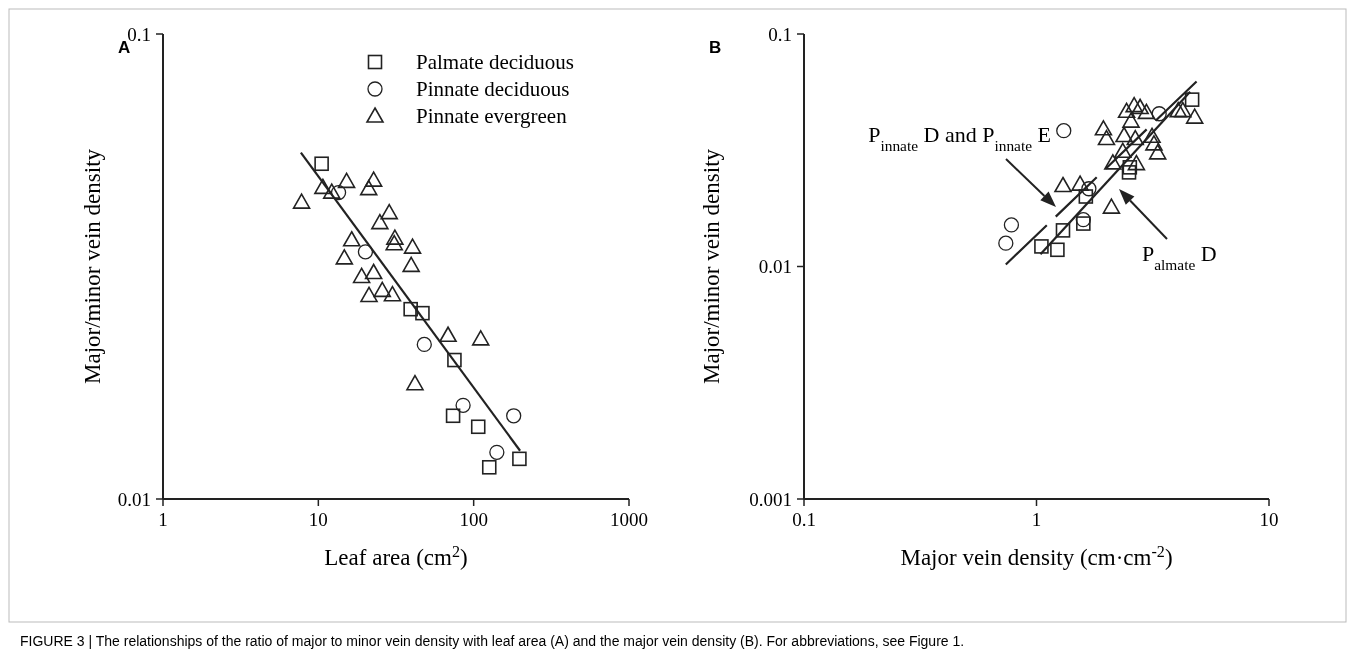  What do you see at coordinates (770, 499) in the screenshot?
I see `y-tick-label: 0.001` at bounding box center [770, 499].